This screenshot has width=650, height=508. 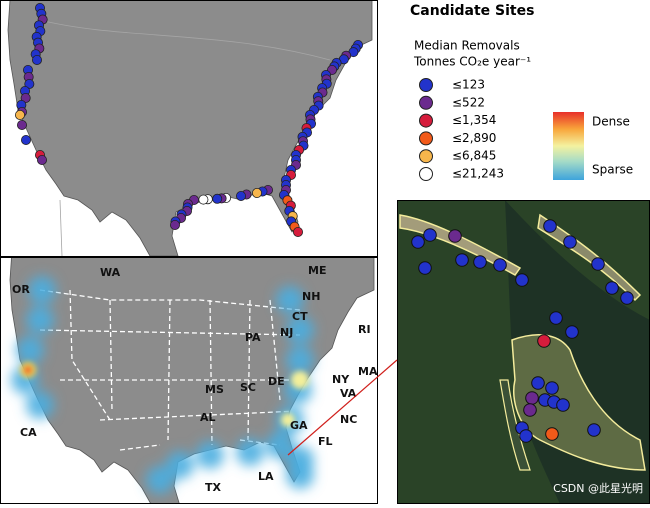 What do you see at coordinates (28, 432) in the screenshot?
I see `state-label: CA` at bounding box center [28, 432].